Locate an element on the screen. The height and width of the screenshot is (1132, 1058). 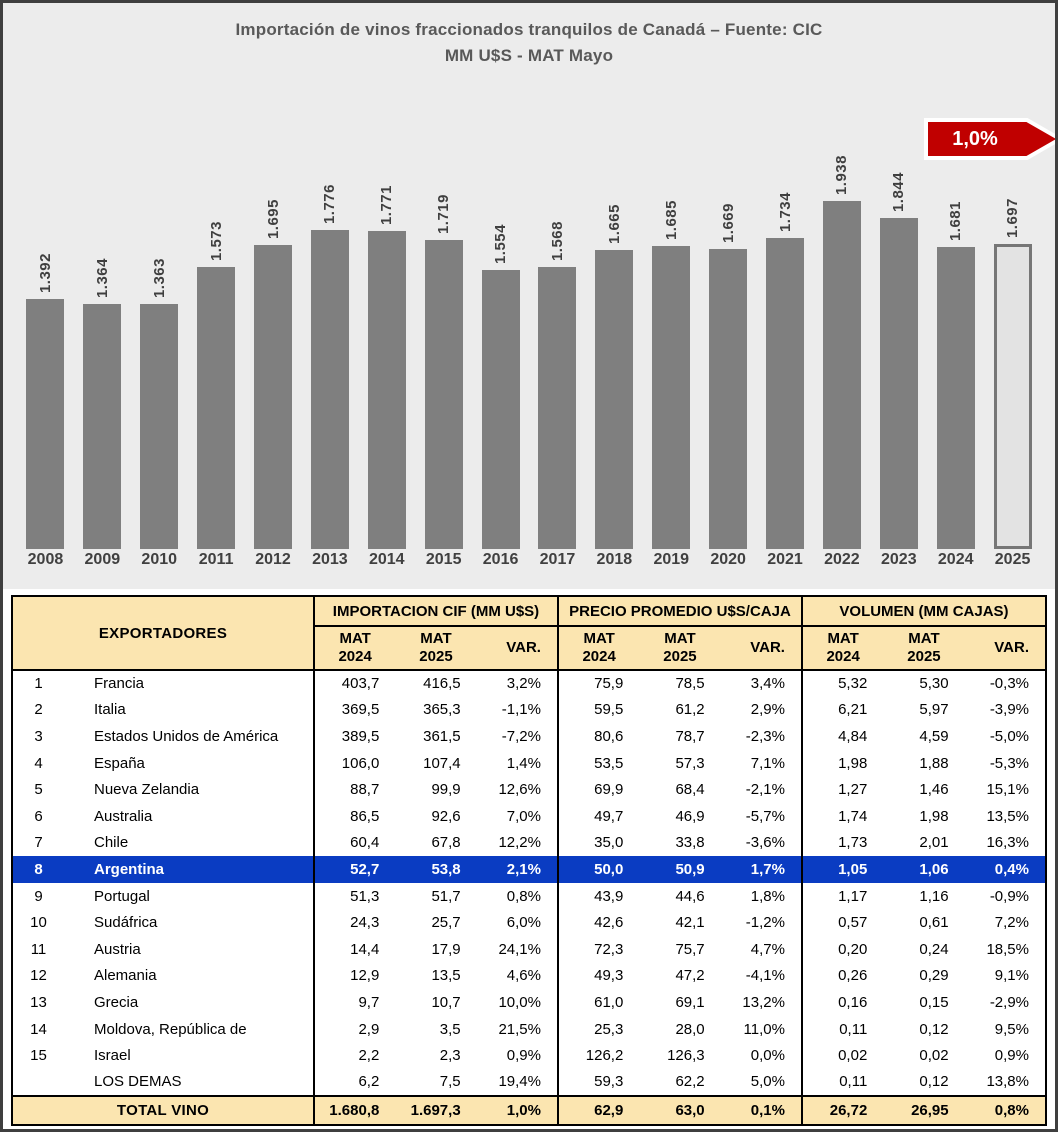
subheader-cif-mat2025: MAT 2025 is located at coordinates (436, 648).